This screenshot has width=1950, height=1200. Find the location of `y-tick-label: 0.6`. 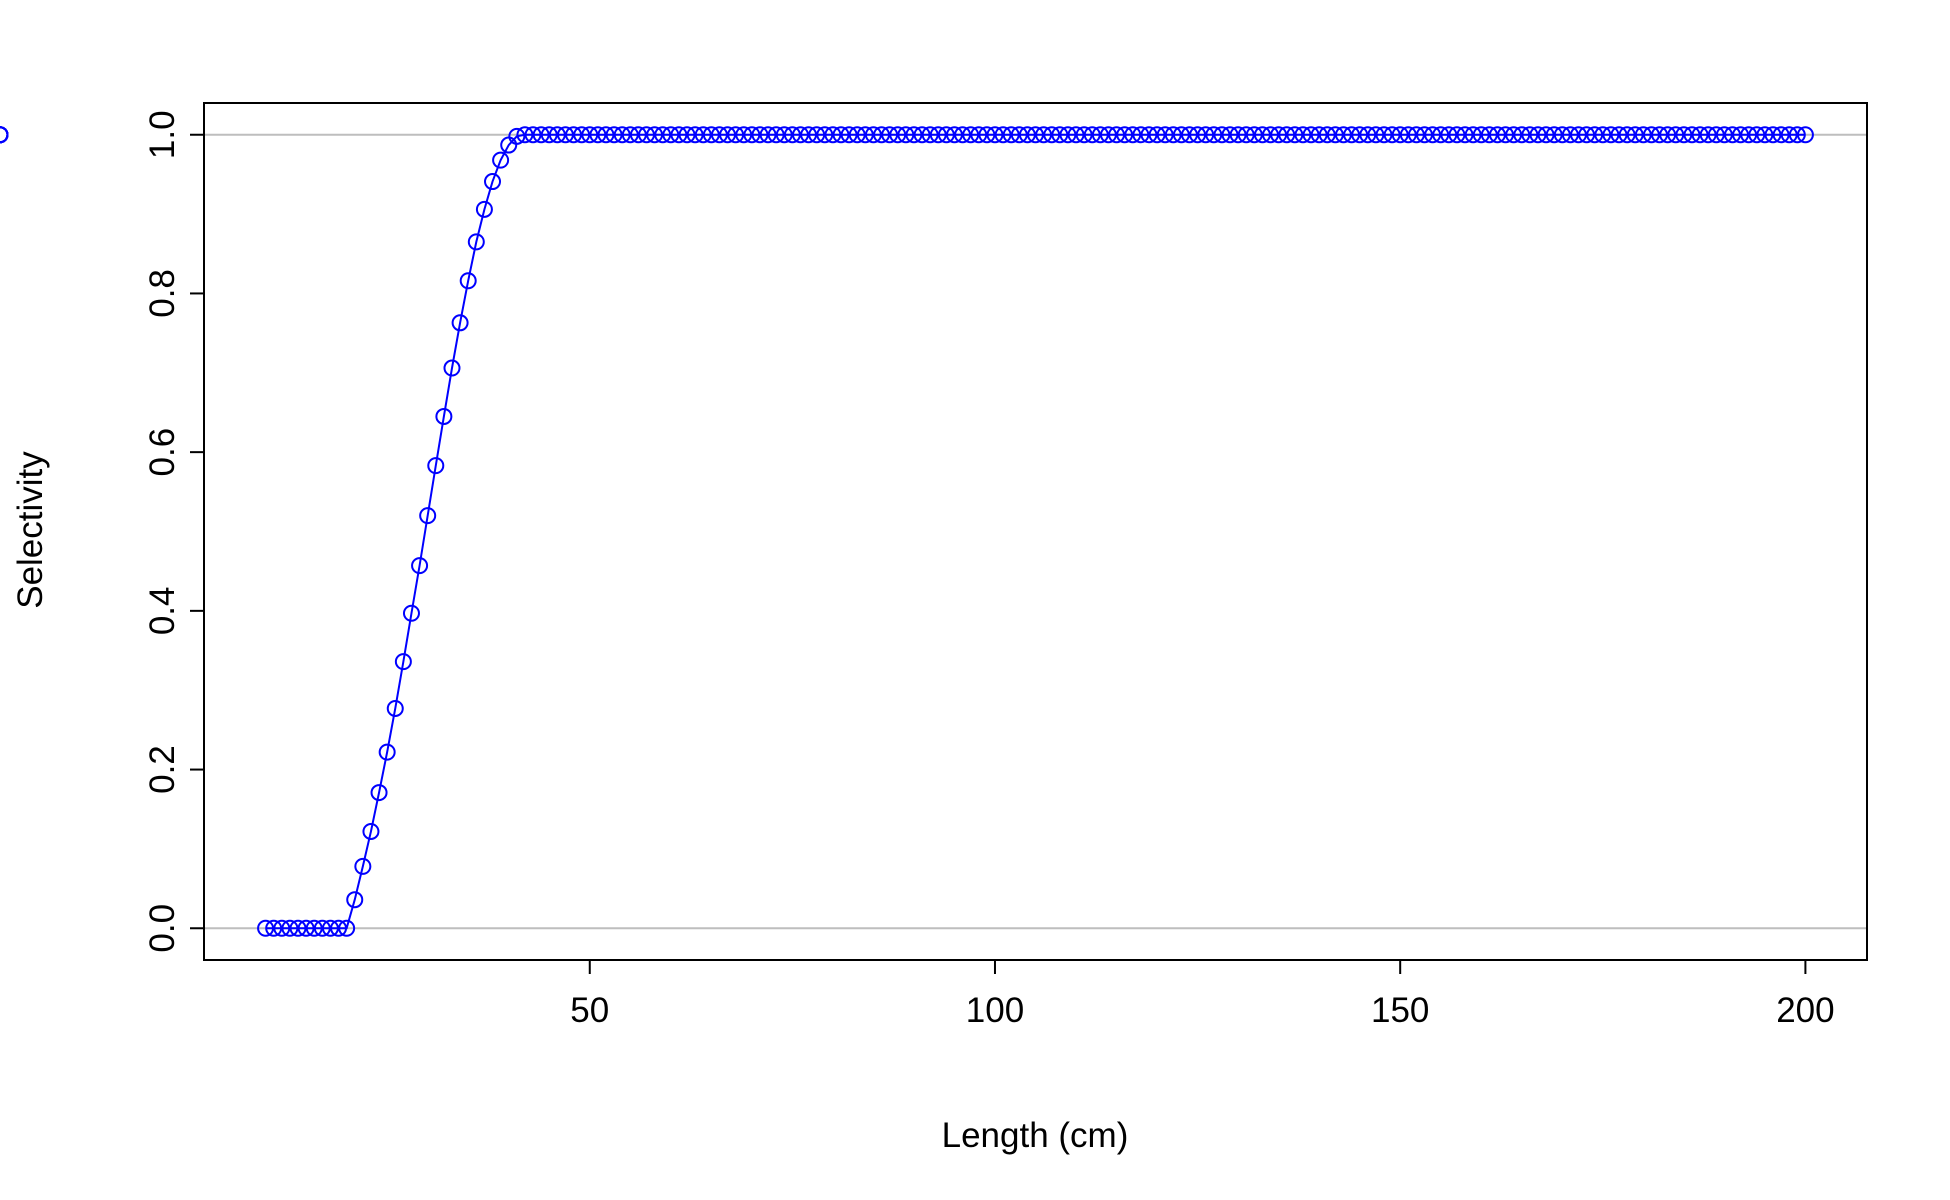

y-tick-label: 0.6 is located at coordinates (162, 452).